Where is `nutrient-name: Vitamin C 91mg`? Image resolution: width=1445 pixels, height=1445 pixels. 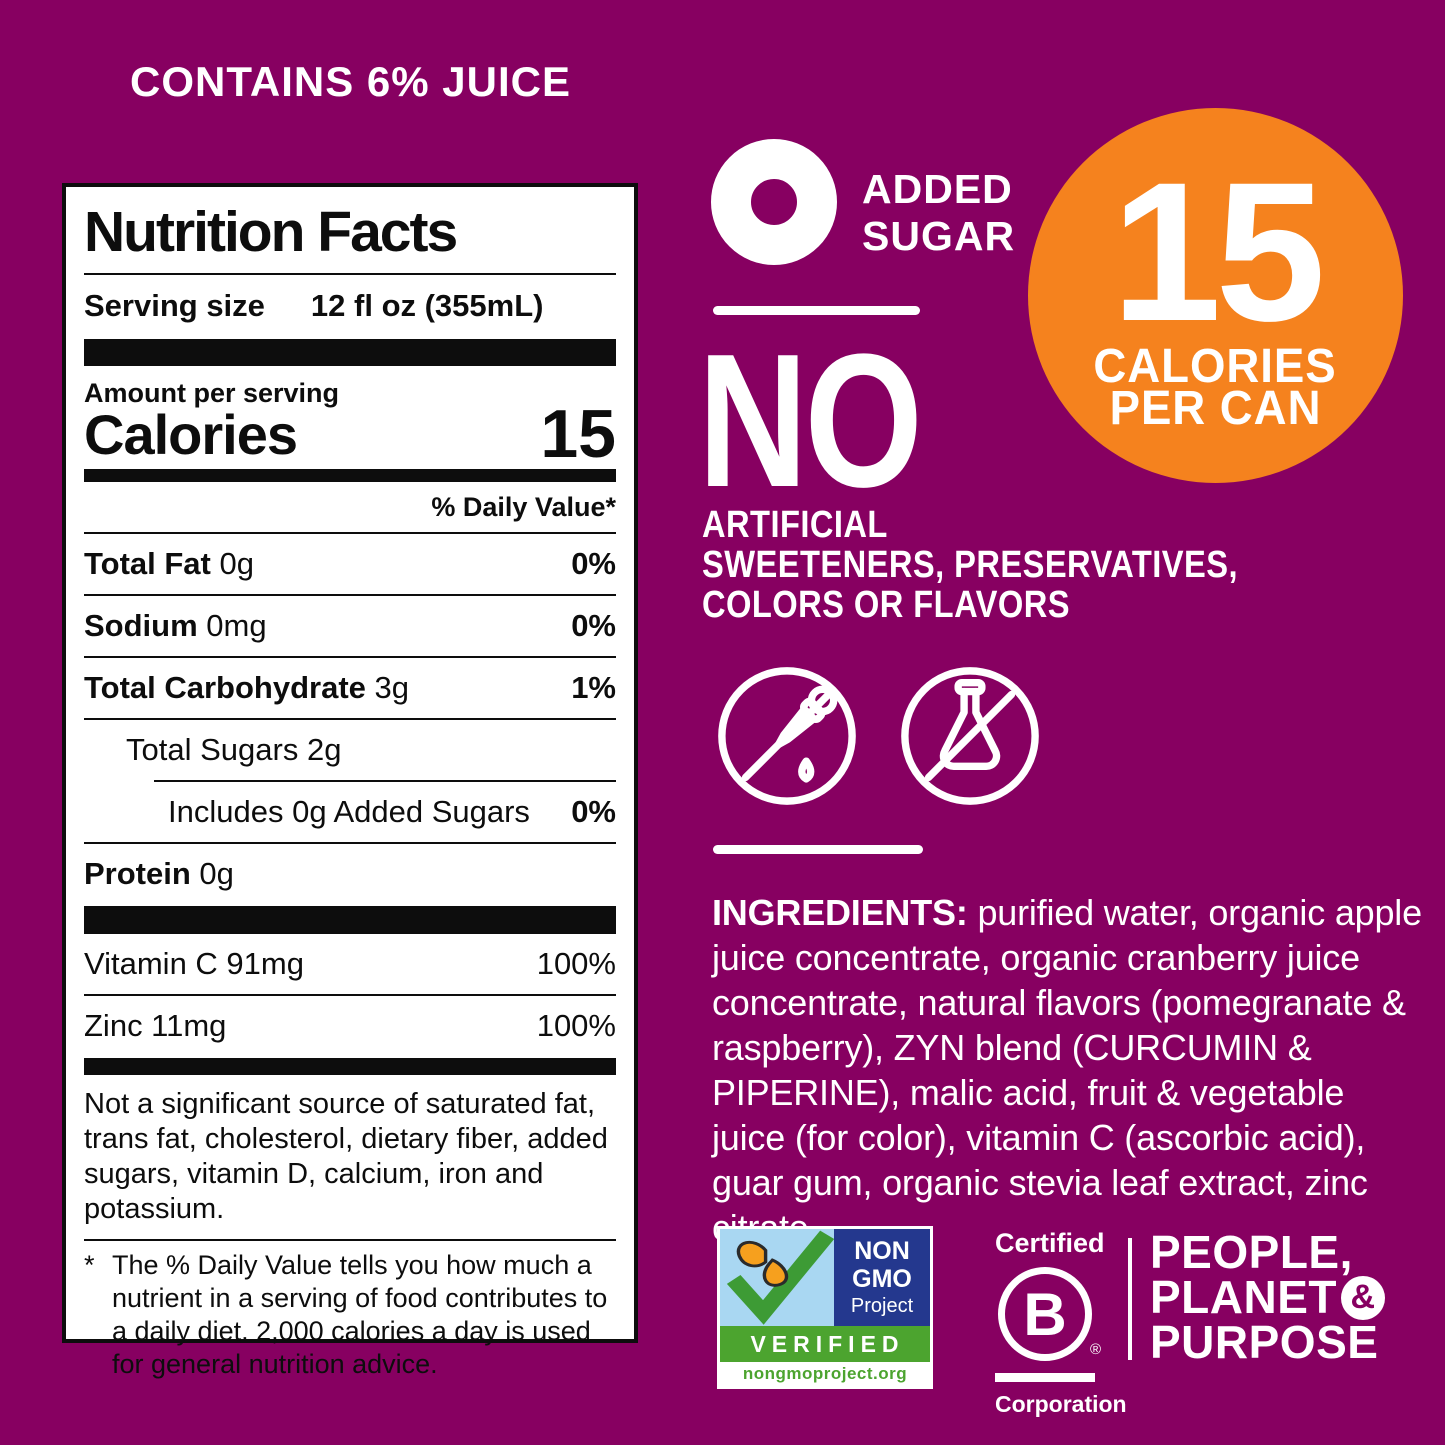
nutrient-name: Vitamin C 91mg is located at coordinates (194, 963).